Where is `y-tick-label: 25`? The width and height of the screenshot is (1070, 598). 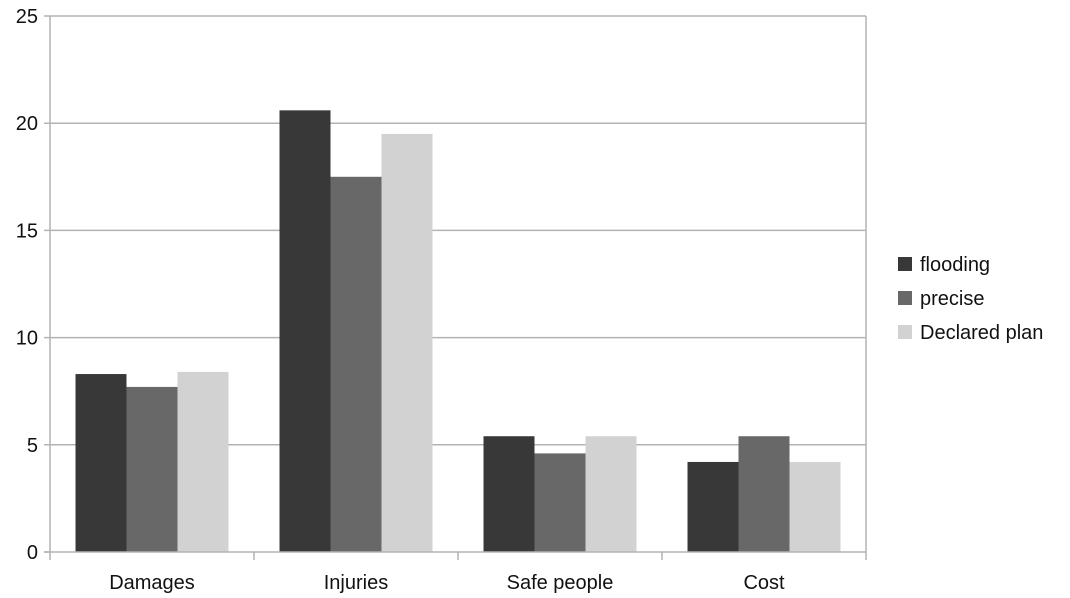
y-tick-label: 25 is located at coordinates (27, 17).